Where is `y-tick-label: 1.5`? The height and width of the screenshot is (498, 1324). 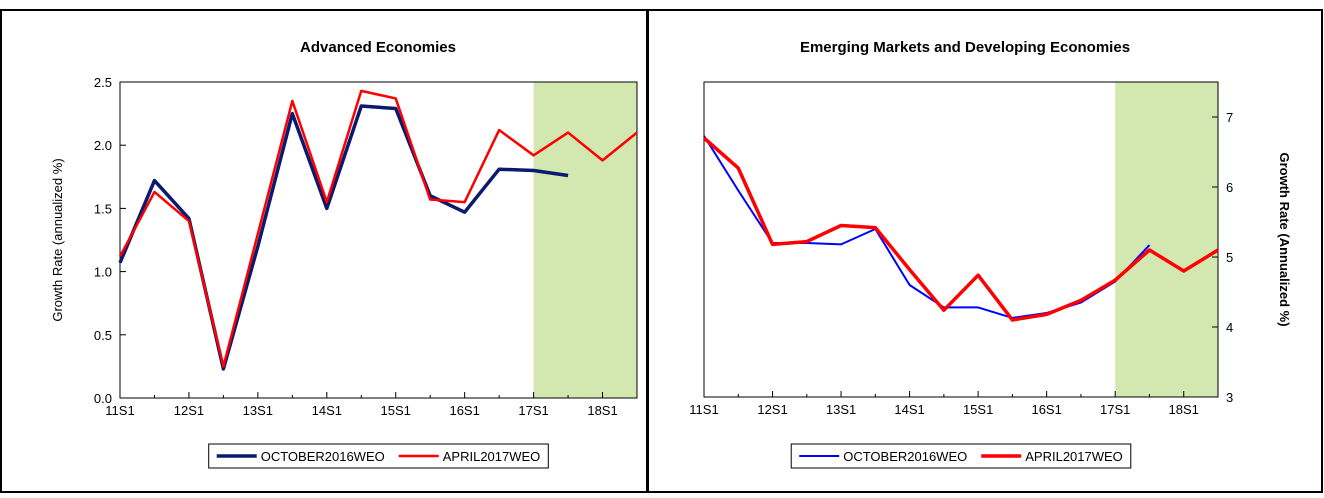 y-tick-label: 1.5 is located at coordinates (103, 208).